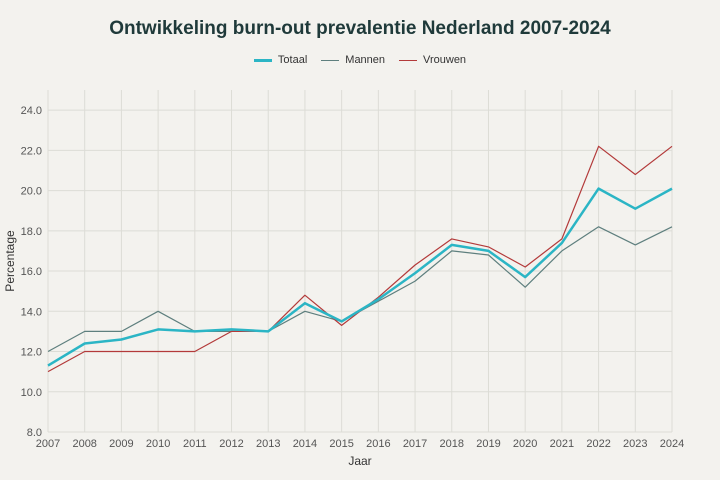 This screenshot has height=480, width=720. Describe the element at coordinates (562, 444) in the screenshot. I see `x-tick-label: 2021` at that location.